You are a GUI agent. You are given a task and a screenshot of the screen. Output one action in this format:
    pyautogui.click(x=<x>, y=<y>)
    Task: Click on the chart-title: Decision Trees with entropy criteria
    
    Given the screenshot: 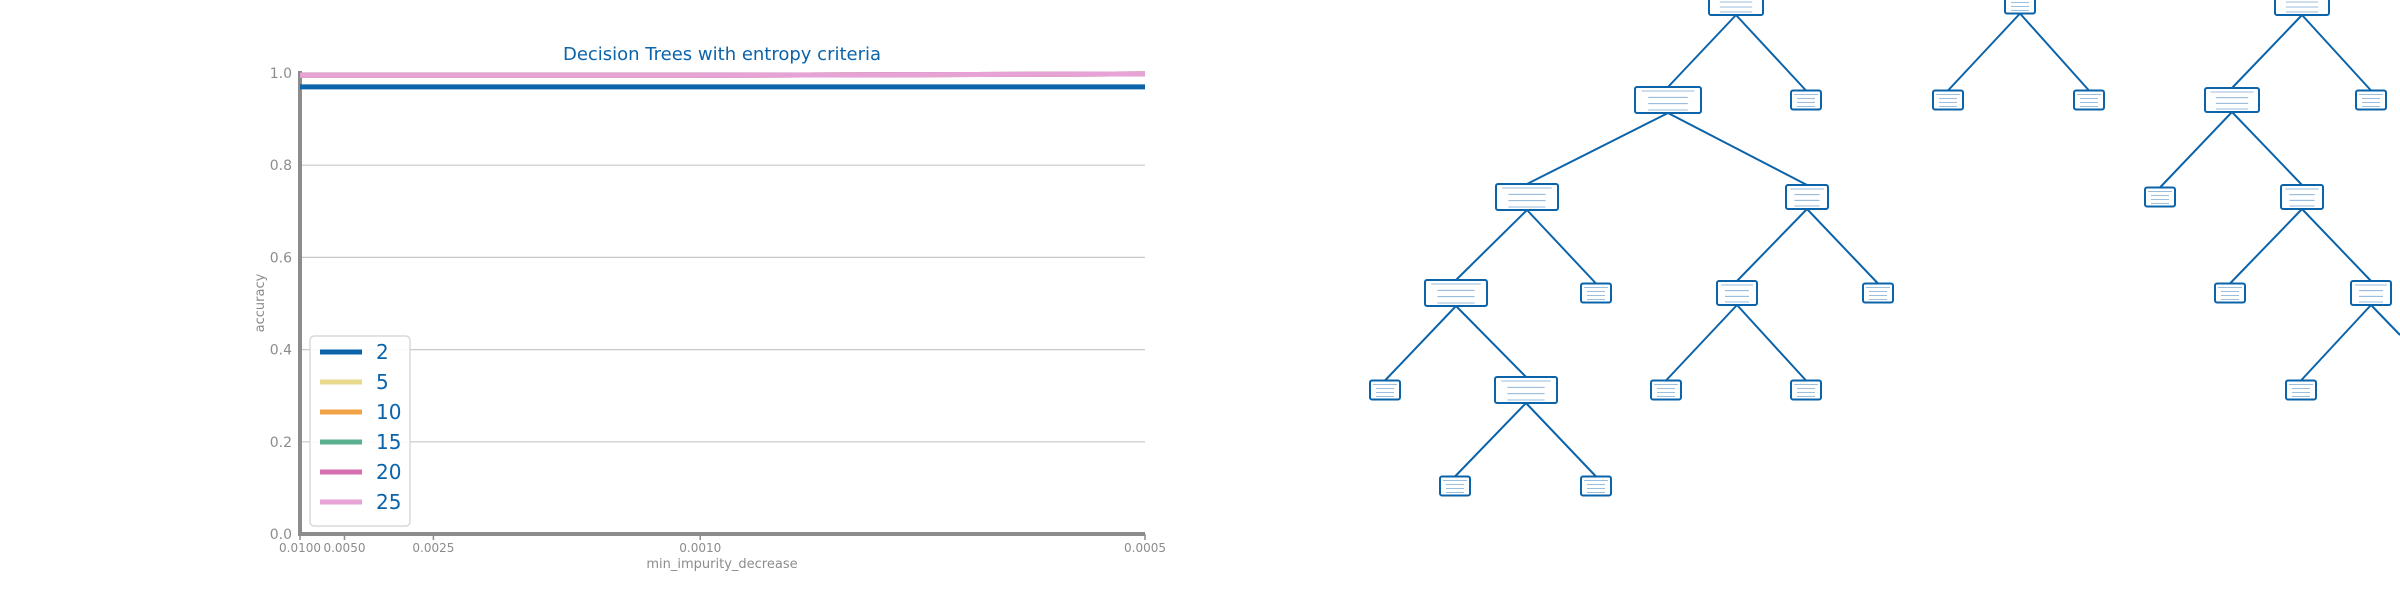 What is the action you would take?
    pyautogui.click(x=722, y=54)
    